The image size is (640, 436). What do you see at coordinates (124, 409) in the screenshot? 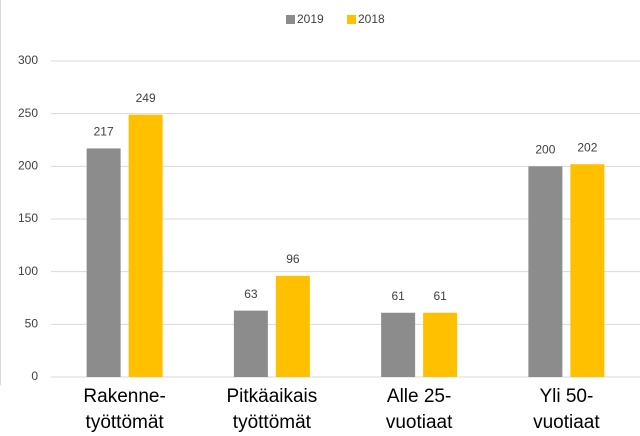
I see `x-tick-label: Rakenne-työttömät` at bounding box center [124, 409].